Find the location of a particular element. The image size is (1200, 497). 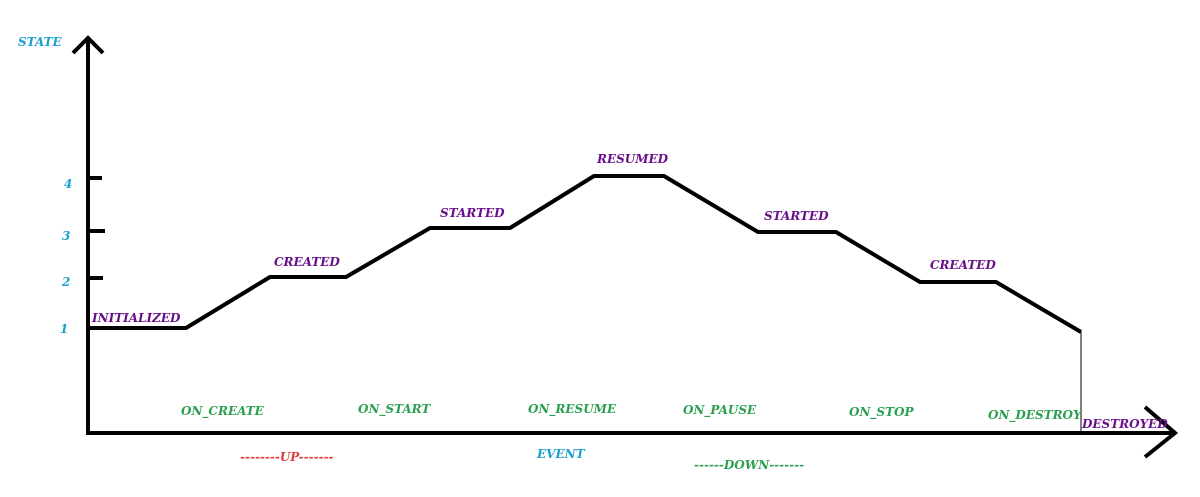

event-on-create: ON_CREATE is located at coordinates (223, 411).